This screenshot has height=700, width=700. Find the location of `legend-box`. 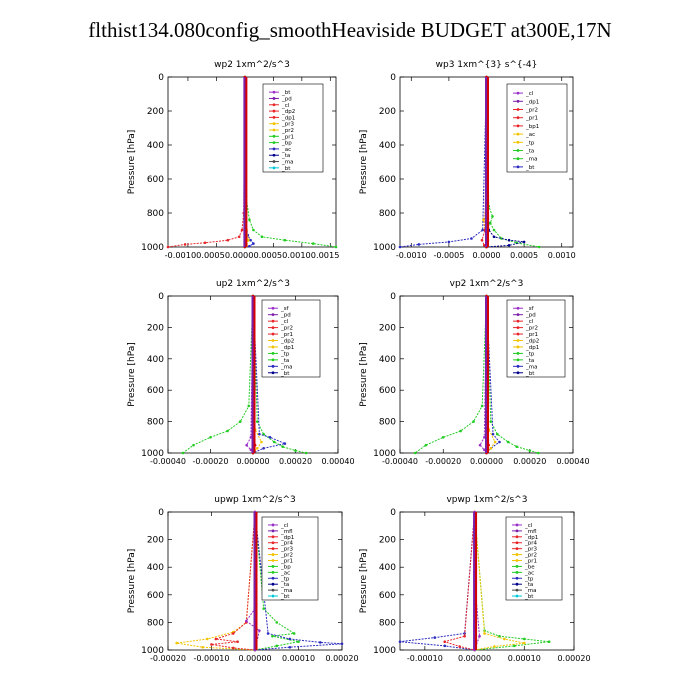

legend-box is located at coordinates (536, 338).